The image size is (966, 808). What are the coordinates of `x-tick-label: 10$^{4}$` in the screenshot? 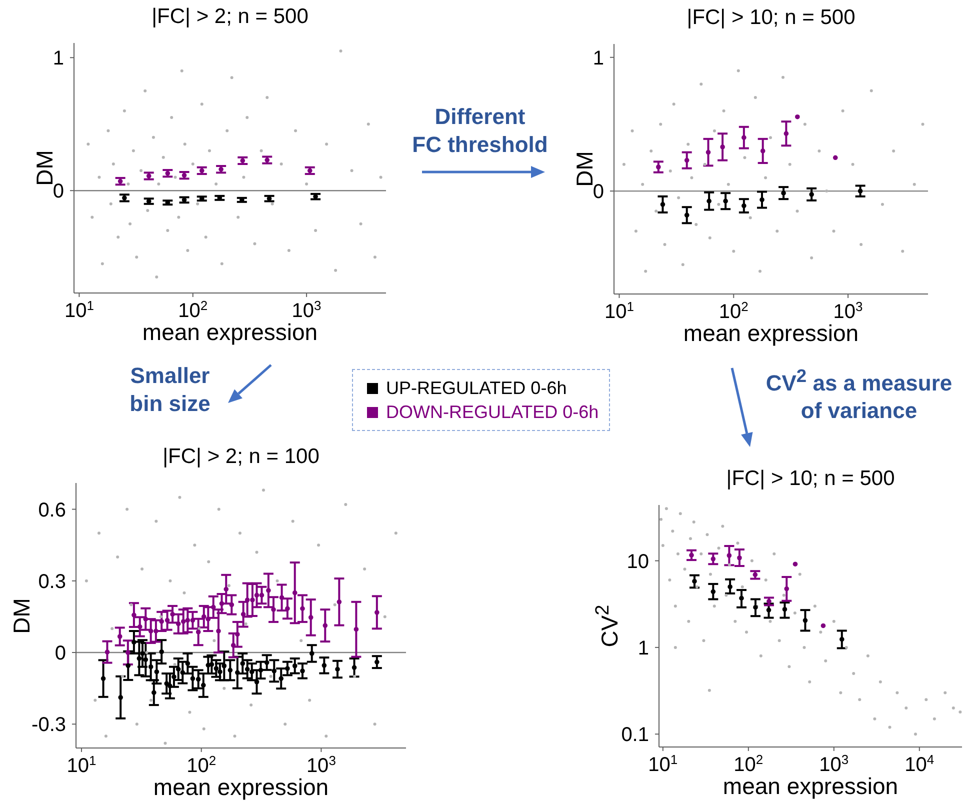 It's located at (919, 764).